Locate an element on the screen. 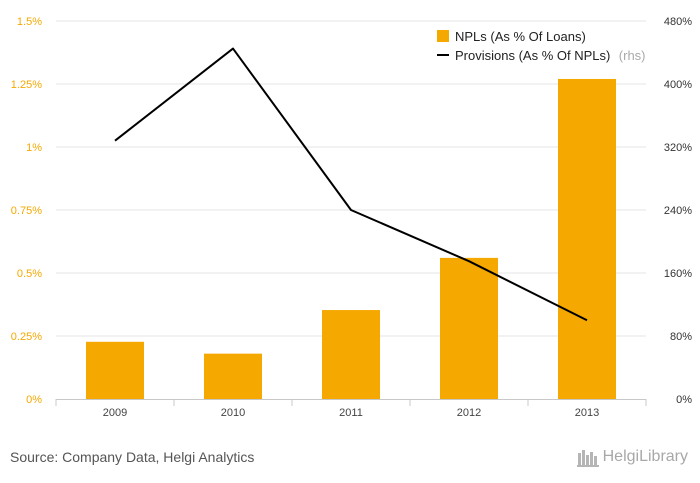 Image resolution: width=700 pixels, height=483 pixels. logo-suffix: Library is located at coordinates (663, 456).